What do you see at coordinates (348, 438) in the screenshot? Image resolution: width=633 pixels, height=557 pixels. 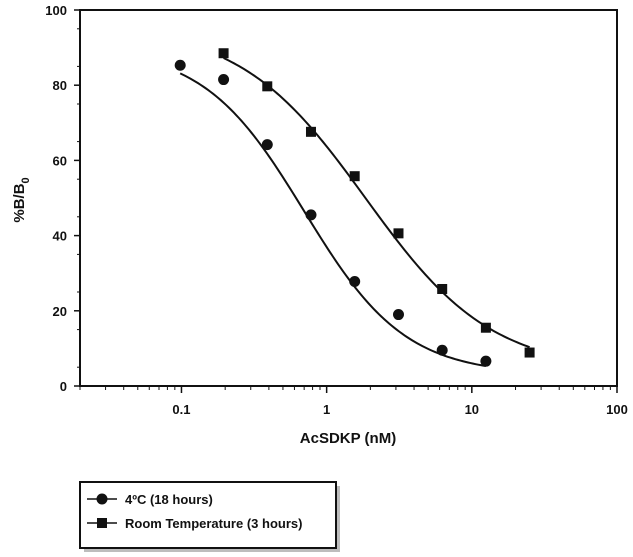 I see `x-axis-title: AcSDKP (nM)` at bounding box center [348, 438].